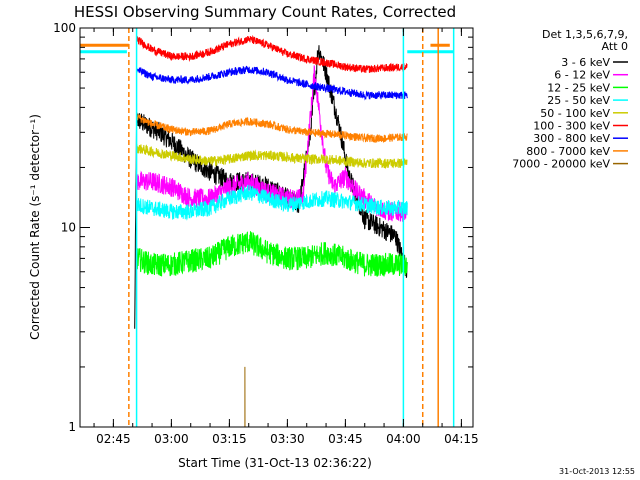 The image size is (640, 480). What do you see at coordinates (35, 227) in the screenshot?
I see `y-axis-label: Corrected Count Rate (s⁻¹ detector⁻¹)` at bounding box center [35, 227].